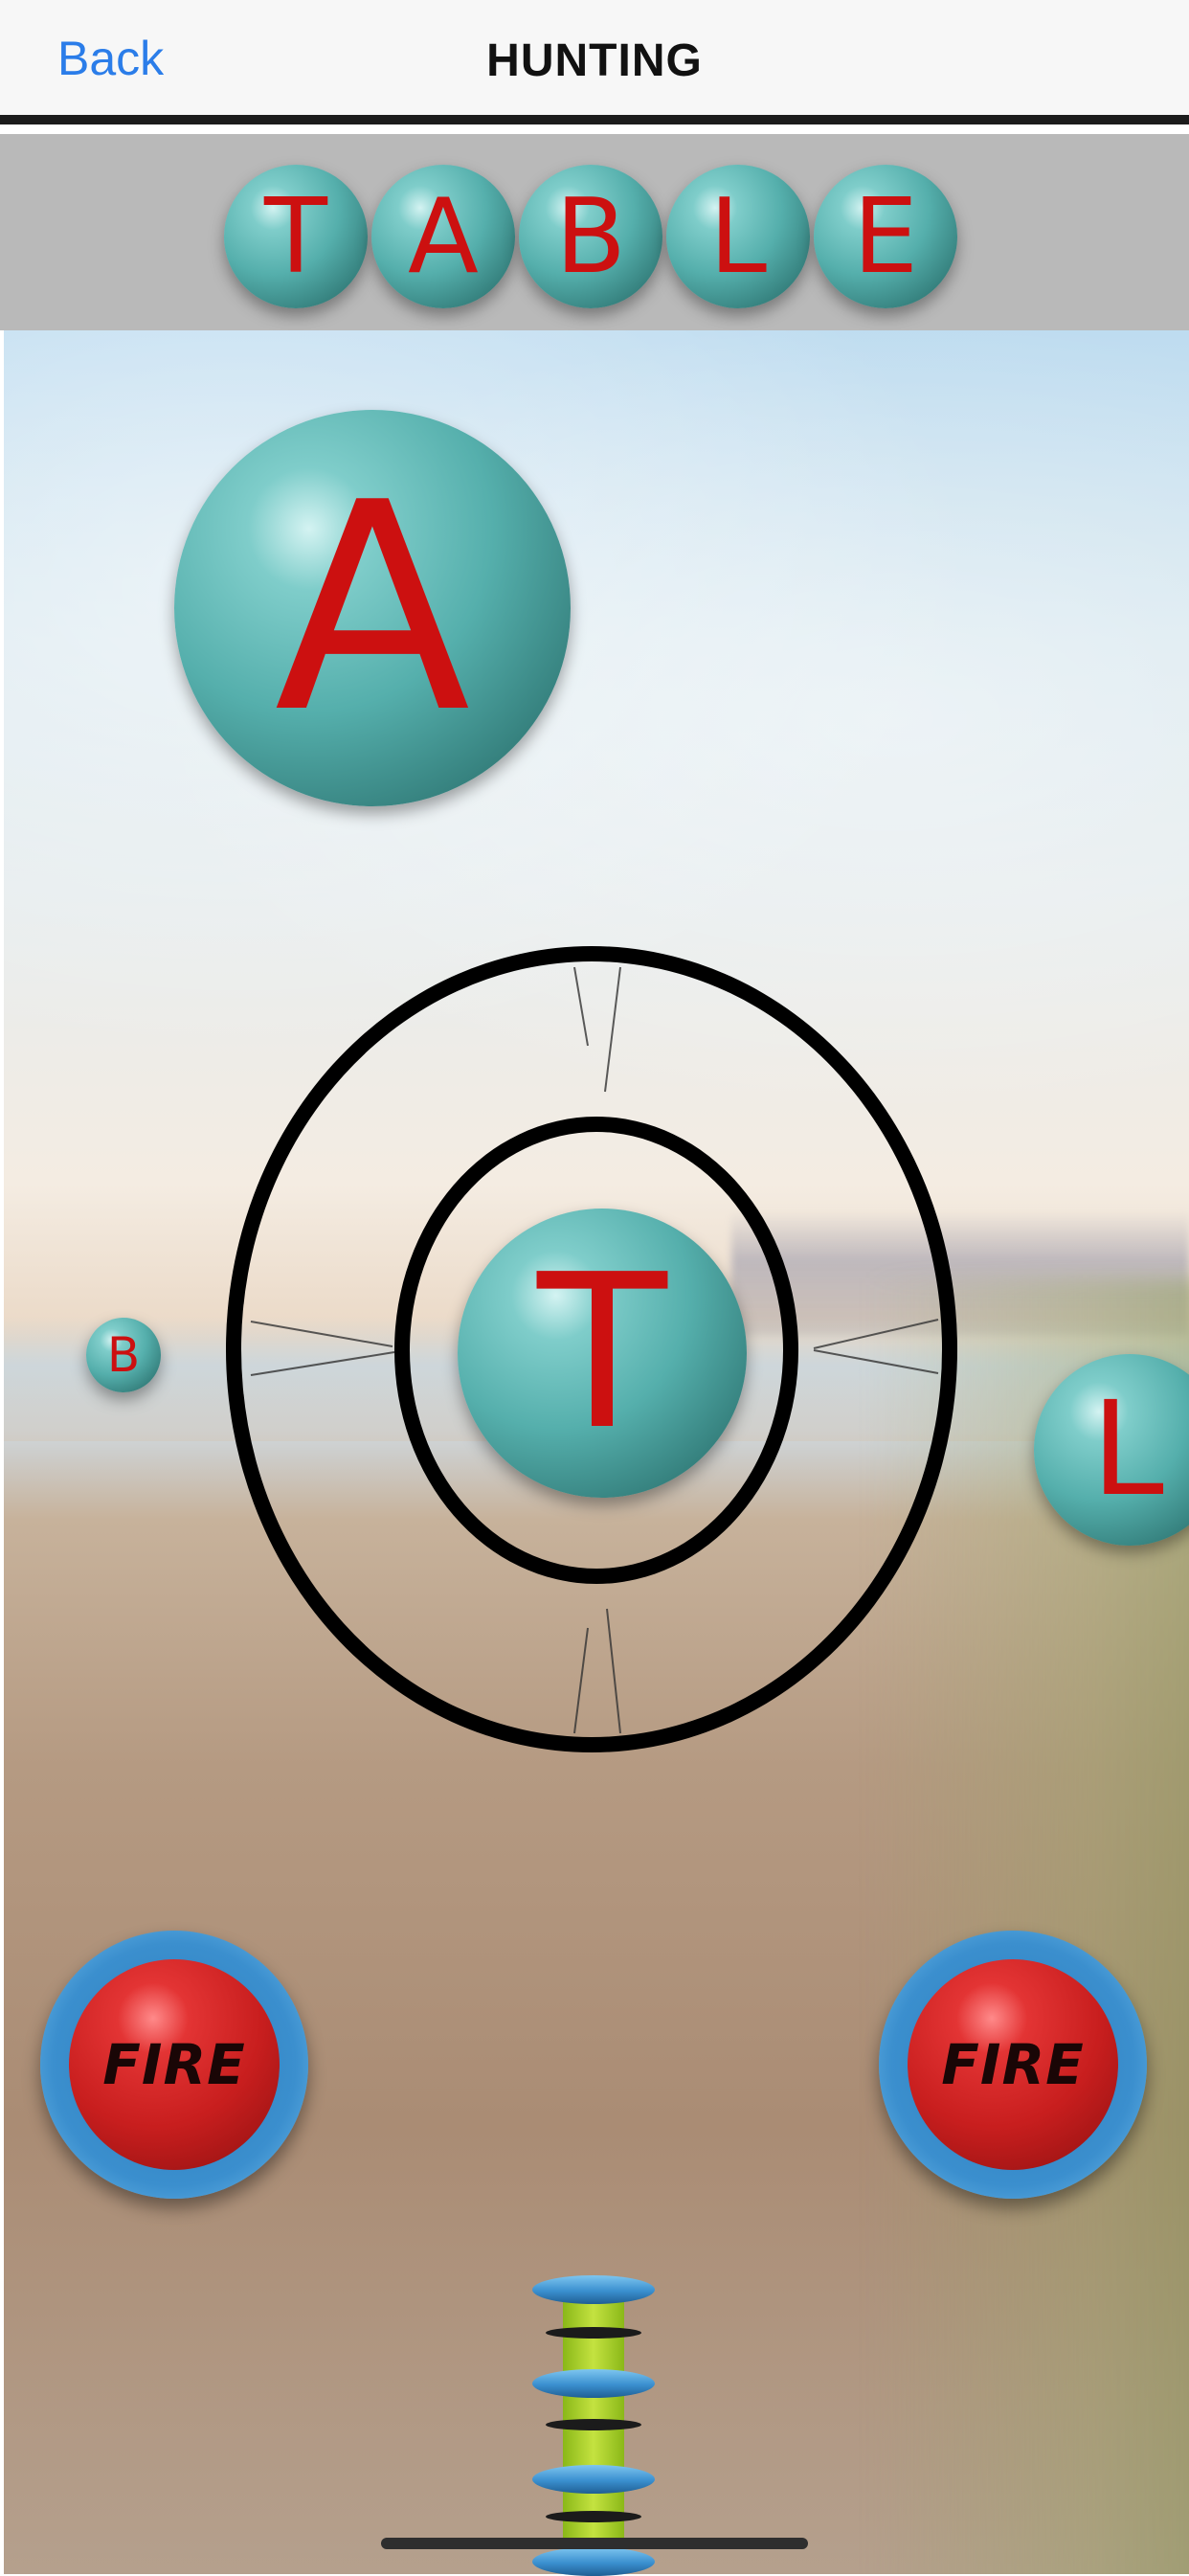 The image size is (1189, 2576). Describe the element at coordinates (443, 236) in the screenshot. I see `word-letter-ball: A` at that location.